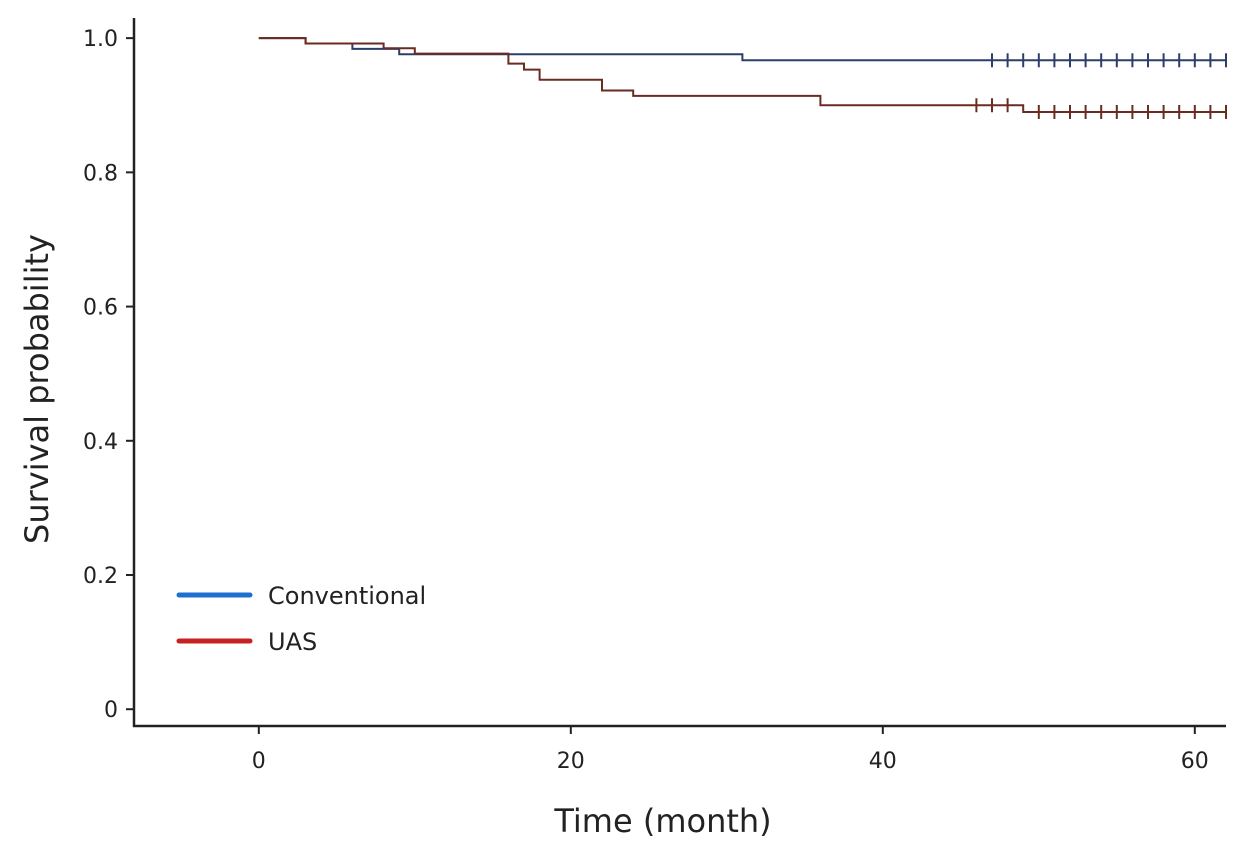 The height and width of the screenshot is (859, 1260). What do you see at coordinates (1101, 86) in the screenshot?
I see `censor-marks` at bounding box center [1101, 86].